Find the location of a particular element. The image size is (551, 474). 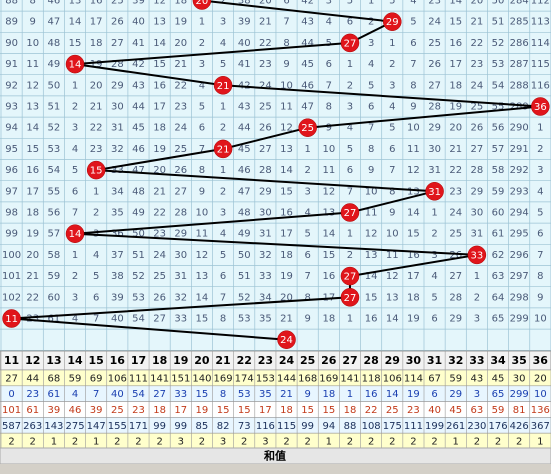

omission-cell: 294 is located at coordinates (519, 213).